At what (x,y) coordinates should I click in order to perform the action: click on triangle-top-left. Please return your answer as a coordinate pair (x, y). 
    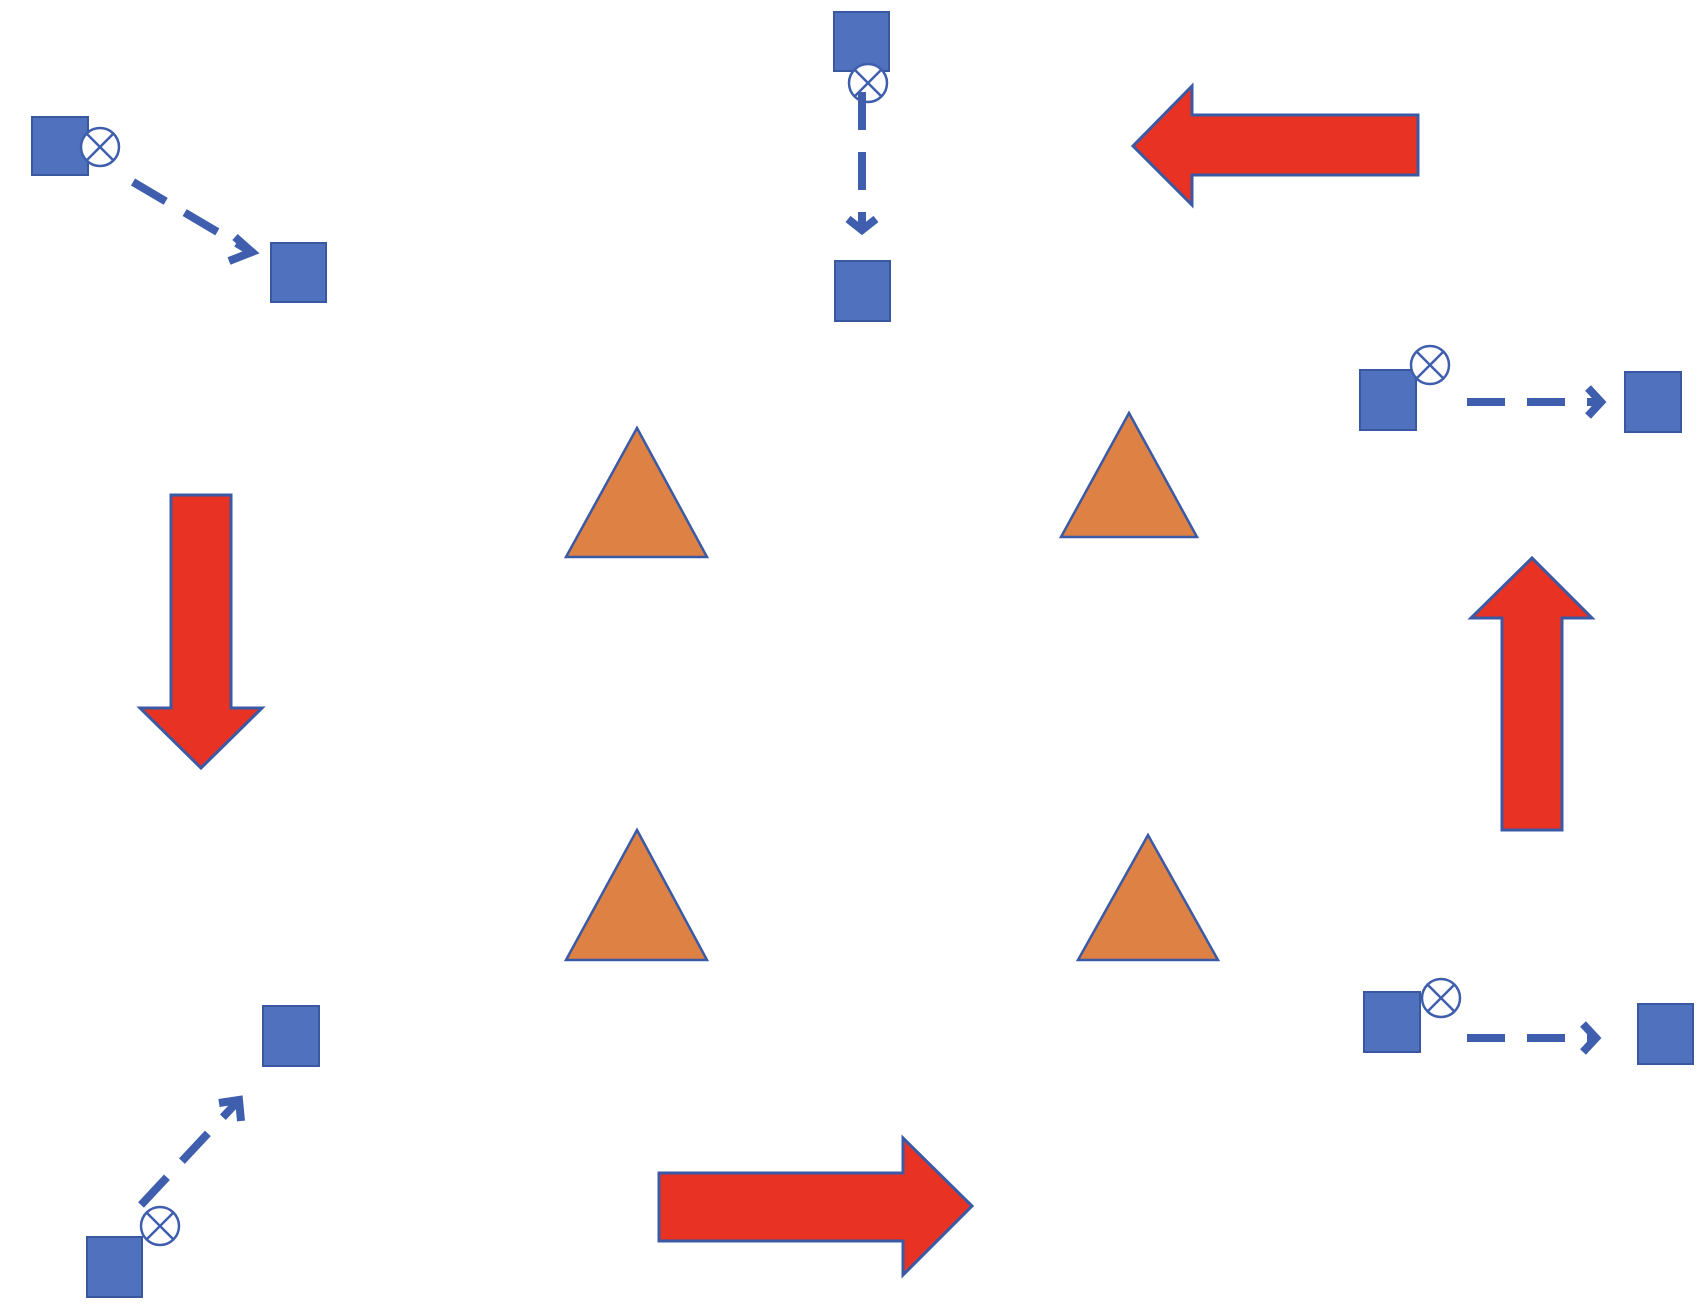
    Looking at the image, I should click on (636, 492).